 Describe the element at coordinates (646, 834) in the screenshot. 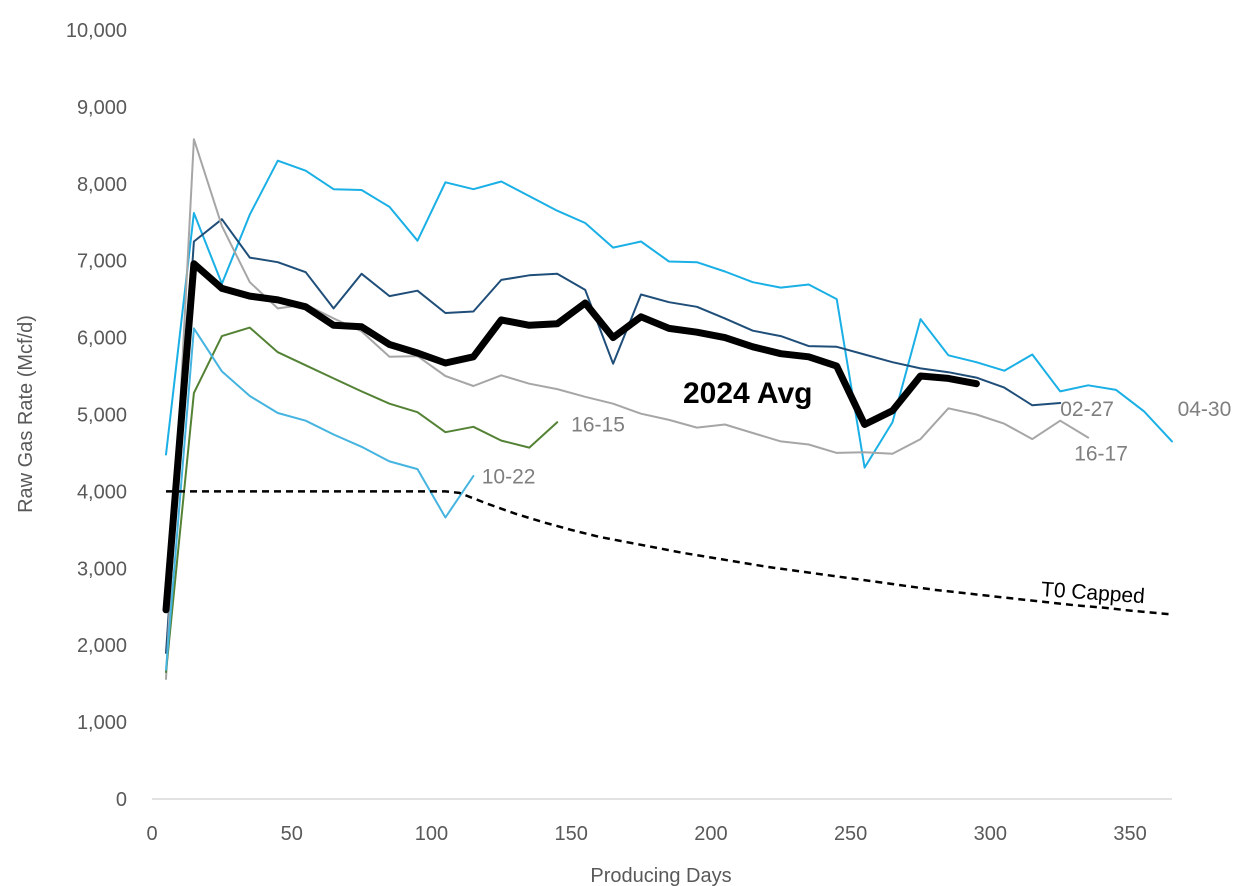

I see `x-tick-labels: 0 50 100 150 200 250 300 350` at that location.